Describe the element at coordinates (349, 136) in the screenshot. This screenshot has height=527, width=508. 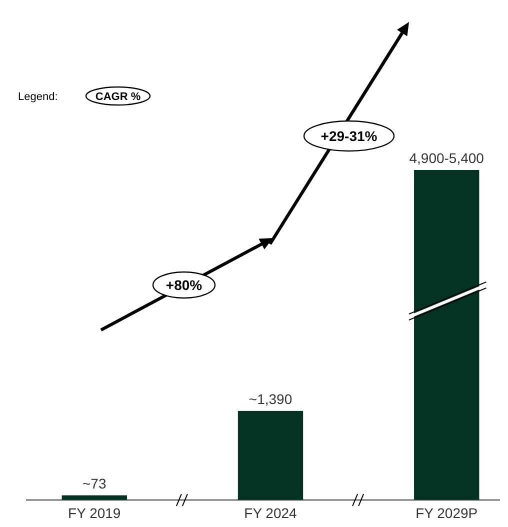
I see `text: +29-31%` at that location.